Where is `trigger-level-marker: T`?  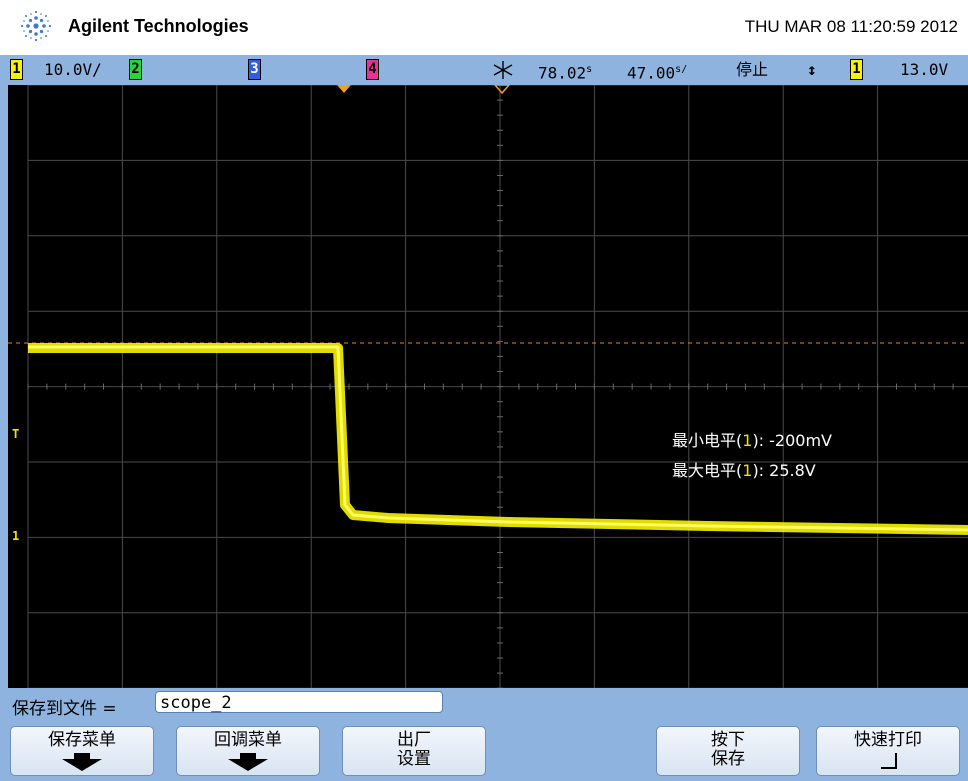 trigger-level-marker: T is located at coordinates (16, 434).